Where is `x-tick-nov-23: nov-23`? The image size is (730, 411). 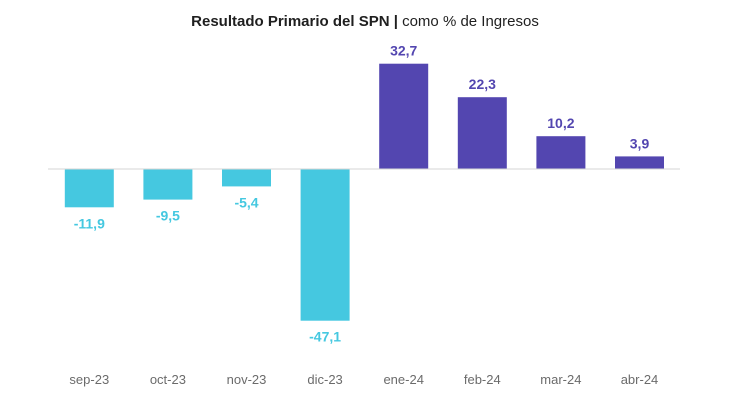
x-tick-nov-23: nov-23 is located at coordinates (247, 379).